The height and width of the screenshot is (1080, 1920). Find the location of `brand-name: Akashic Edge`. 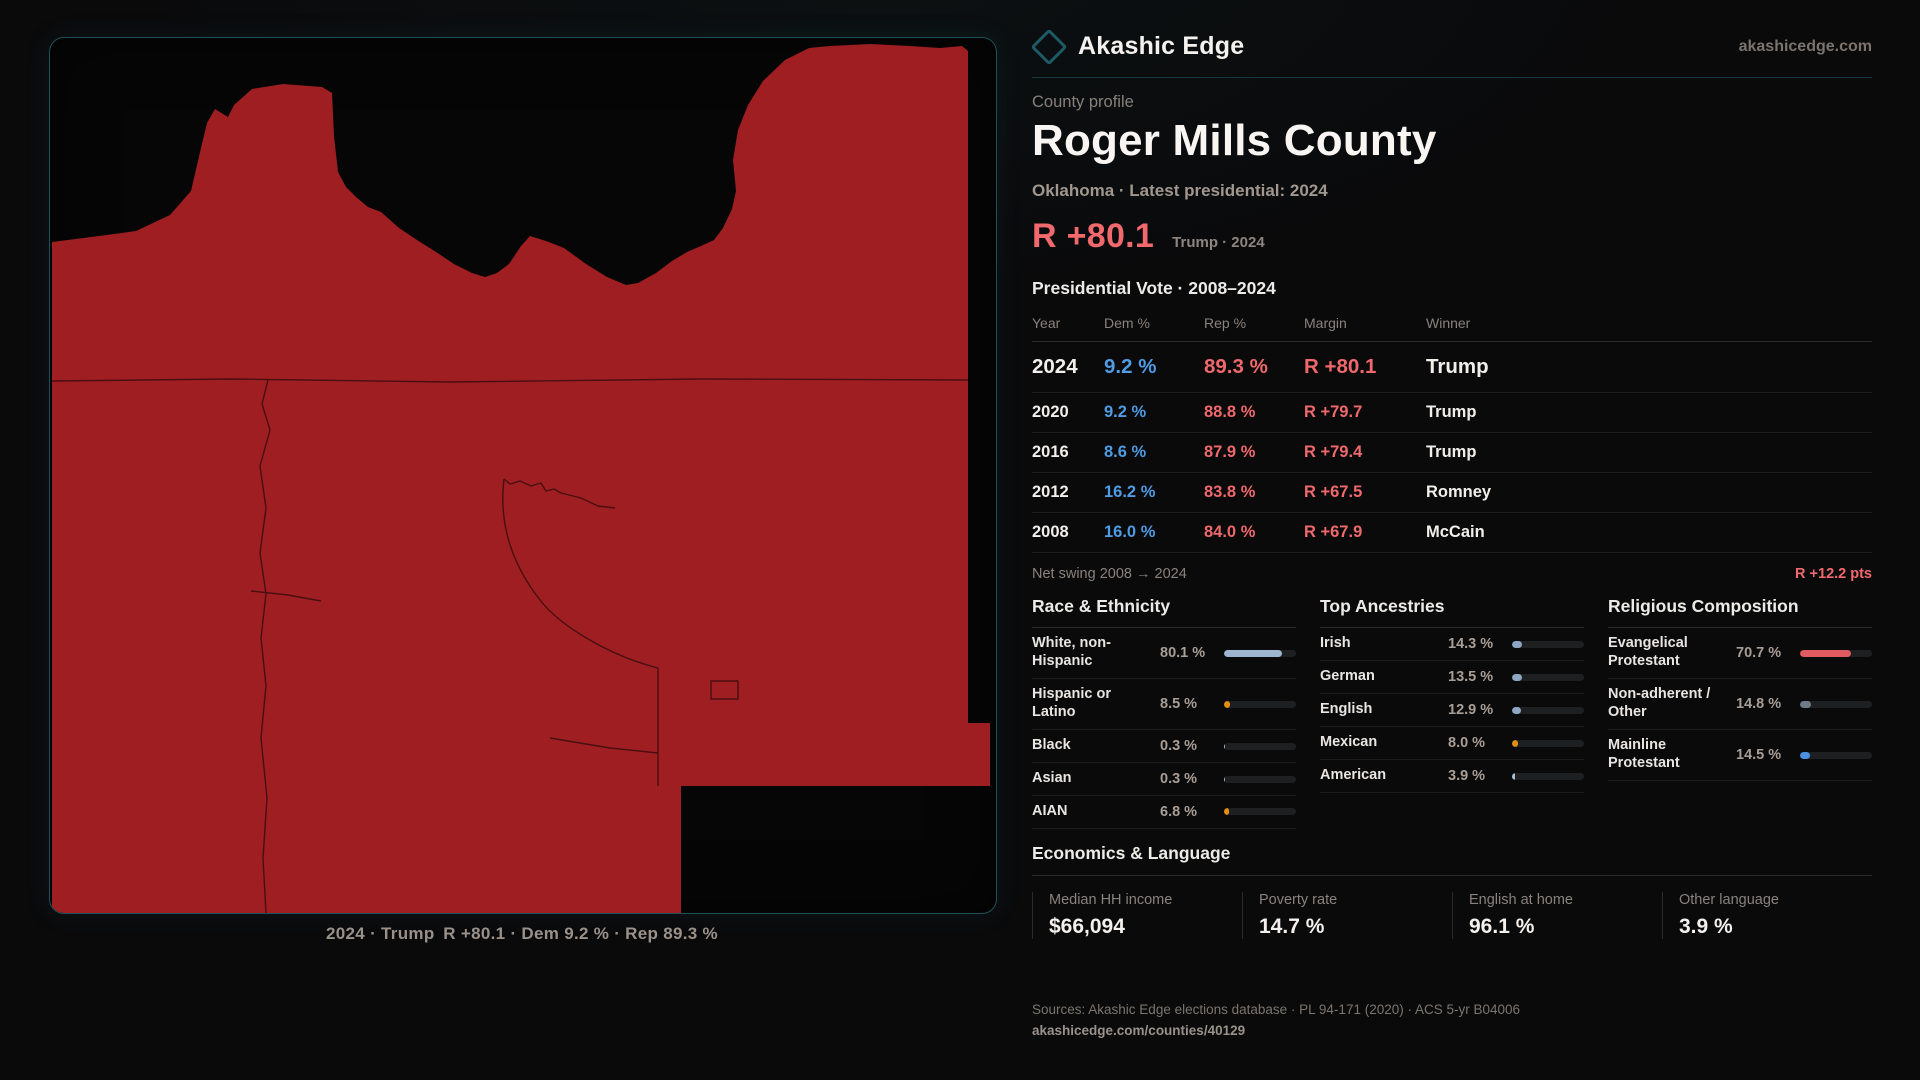

brand-name: Akashic Edge is located at coordinates (1161, 46).